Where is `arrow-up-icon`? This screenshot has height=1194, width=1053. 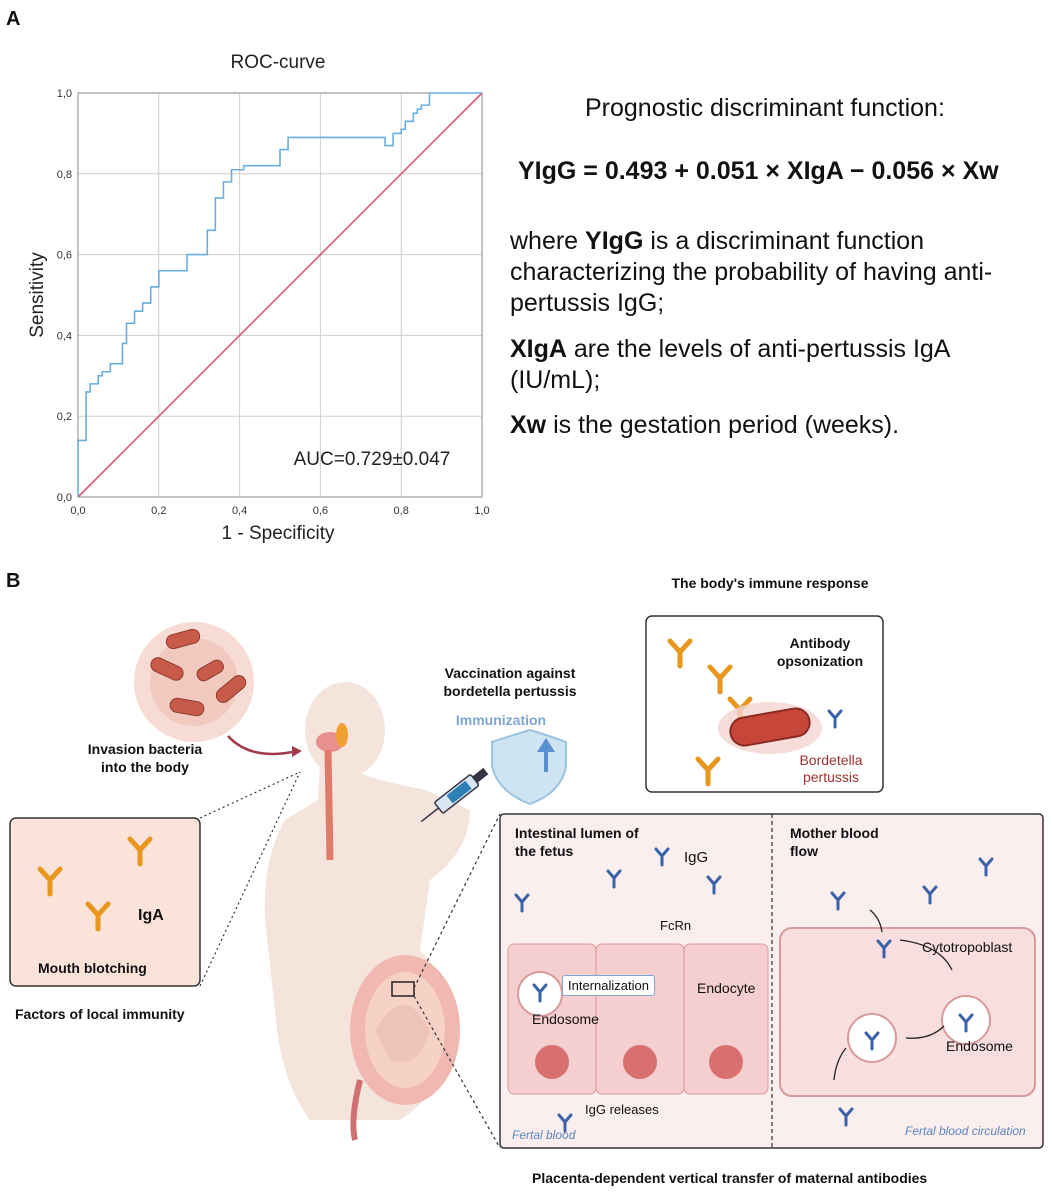
arrow-up-icon is located at coordinates (546, 755).